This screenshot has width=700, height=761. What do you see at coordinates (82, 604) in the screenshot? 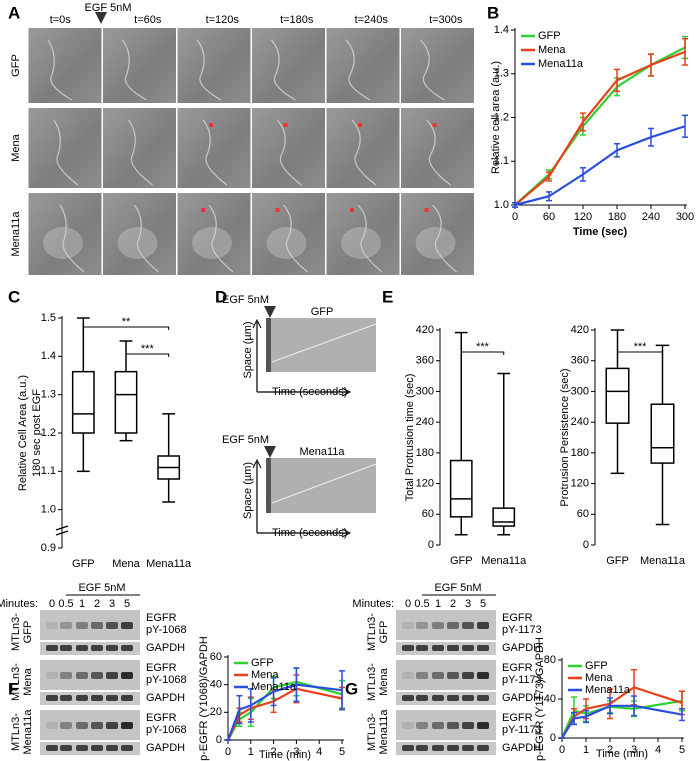
I see `lane-label: 1` at bounding box center [82, 604].